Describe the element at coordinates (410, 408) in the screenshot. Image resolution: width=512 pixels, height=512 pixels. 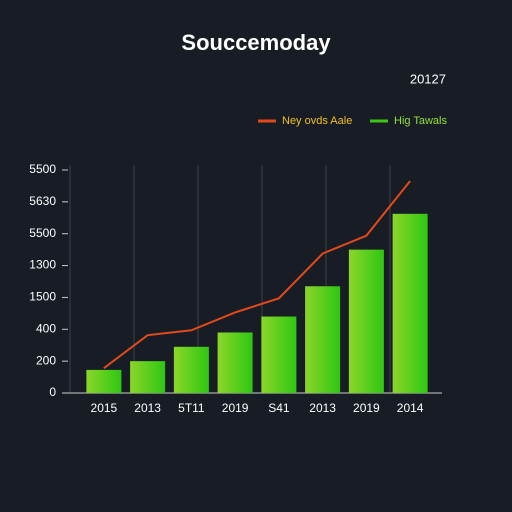
I see `x-tick-label: 2014` at that location.